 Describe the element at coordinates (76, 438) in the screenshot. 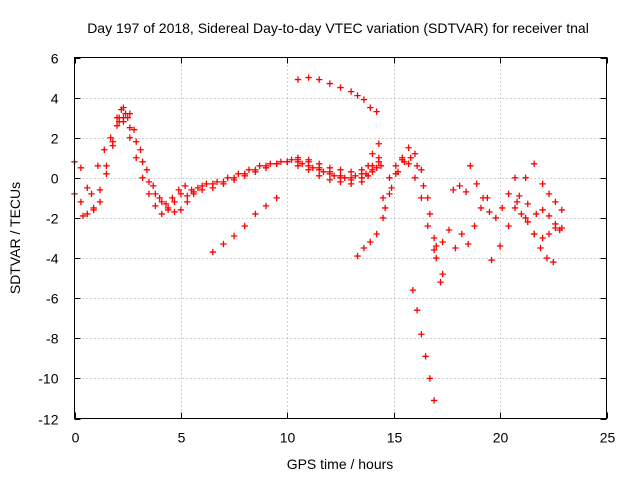

I see `x-tick-label: 0` at that location.